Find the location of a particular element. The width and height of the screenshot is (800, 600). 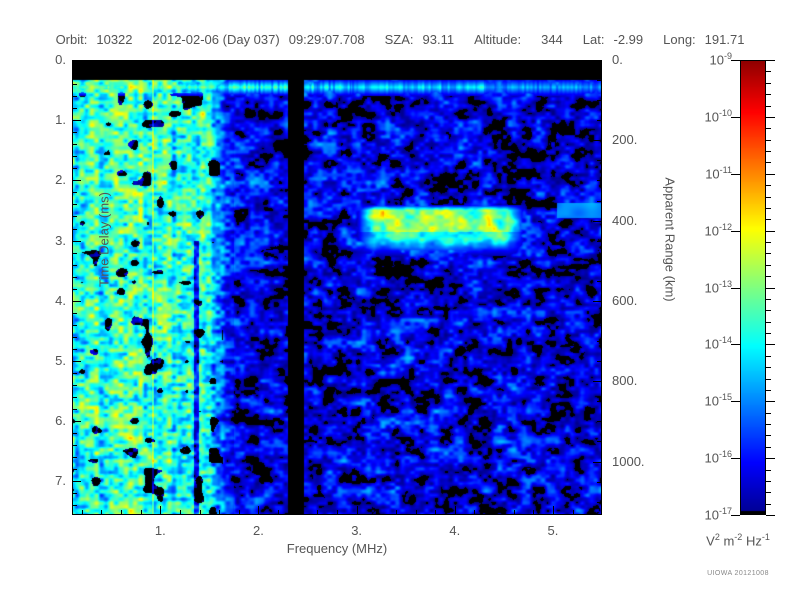

colorbar-exponent: -10 is located at coordinates (725, 113).